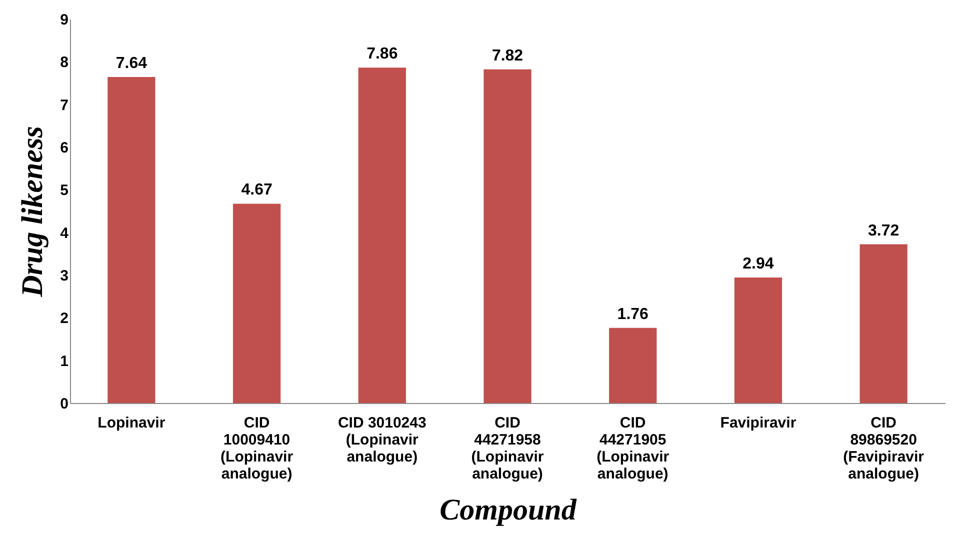 The image size is (965, 538). Describe the element at coordinates (256, 190) in the screenshot. I see `data-label: 4.67` at that location.